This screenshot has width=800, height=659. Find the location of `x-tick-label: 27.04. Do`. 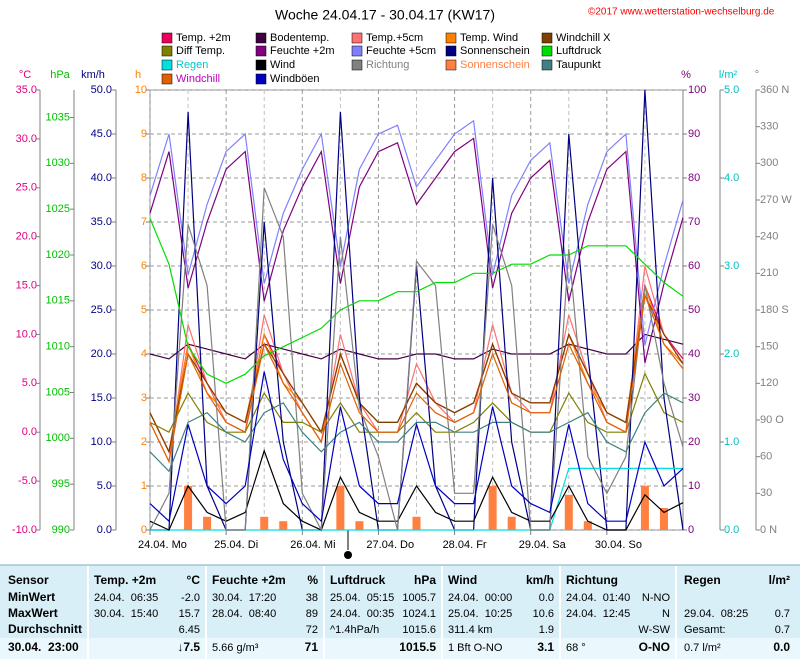

x-tick-label: 27.04. Do is located at coordinates (390, 545).